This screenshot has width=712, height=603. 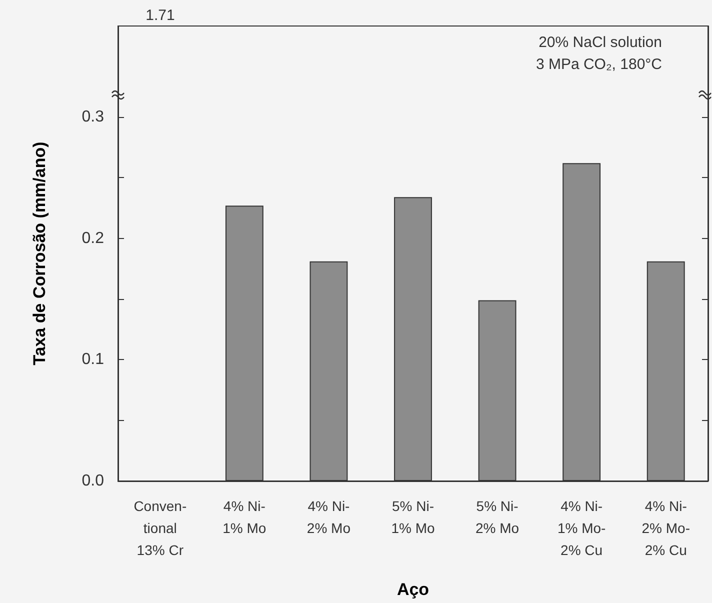 What do you see at coordinates (244, 517) in the screenshot?
I see `x-tick-label: 4% Ni- 1% Mo` at bounding box center [244, 517].